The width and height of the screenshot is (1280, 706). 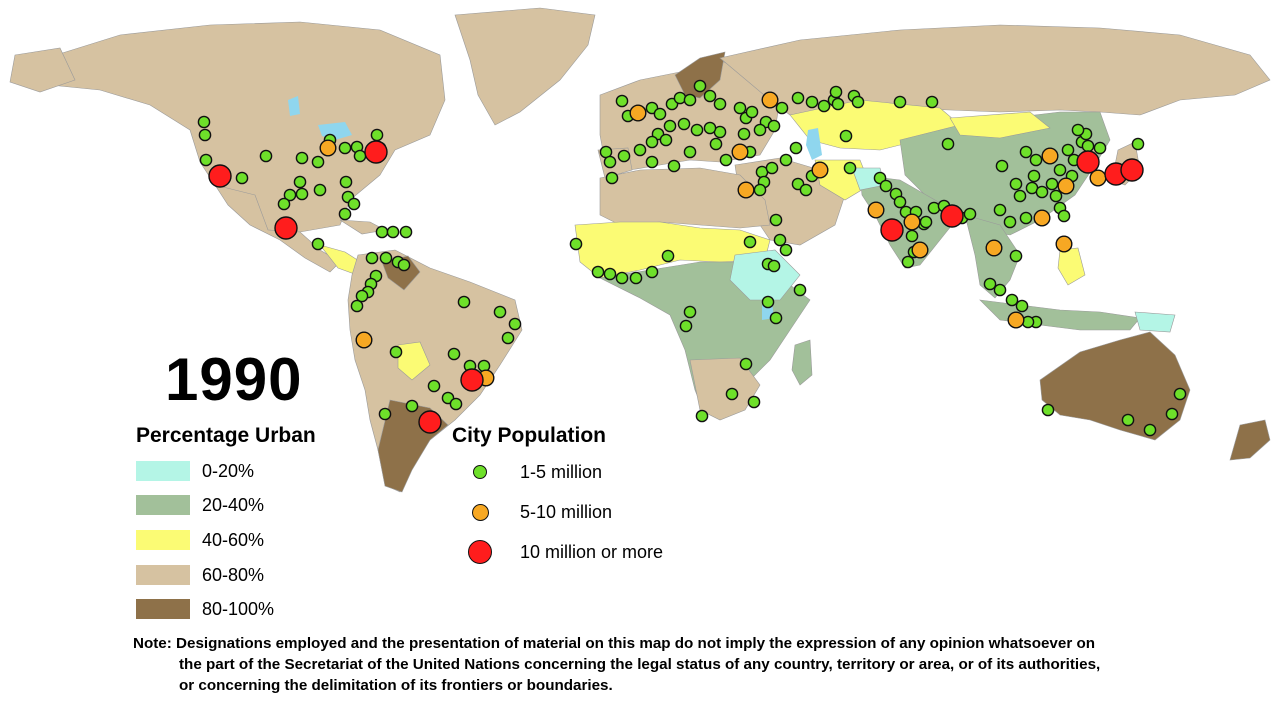 I want to click on population-legend-item-large: 10 million or more, so click(x=565, y=552).